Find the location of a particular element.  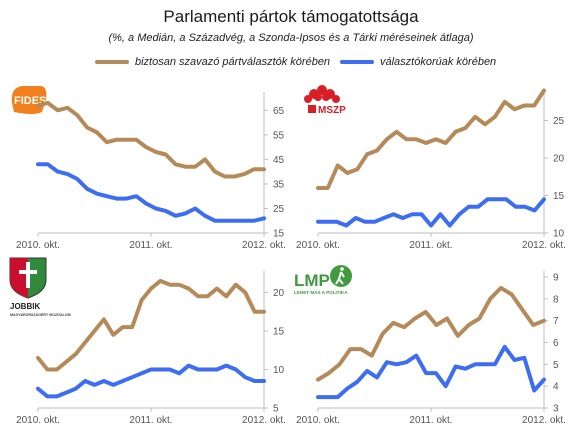

x-tick-label-fidesz-1: 2011. okt. is located at coordinates (150, 245).